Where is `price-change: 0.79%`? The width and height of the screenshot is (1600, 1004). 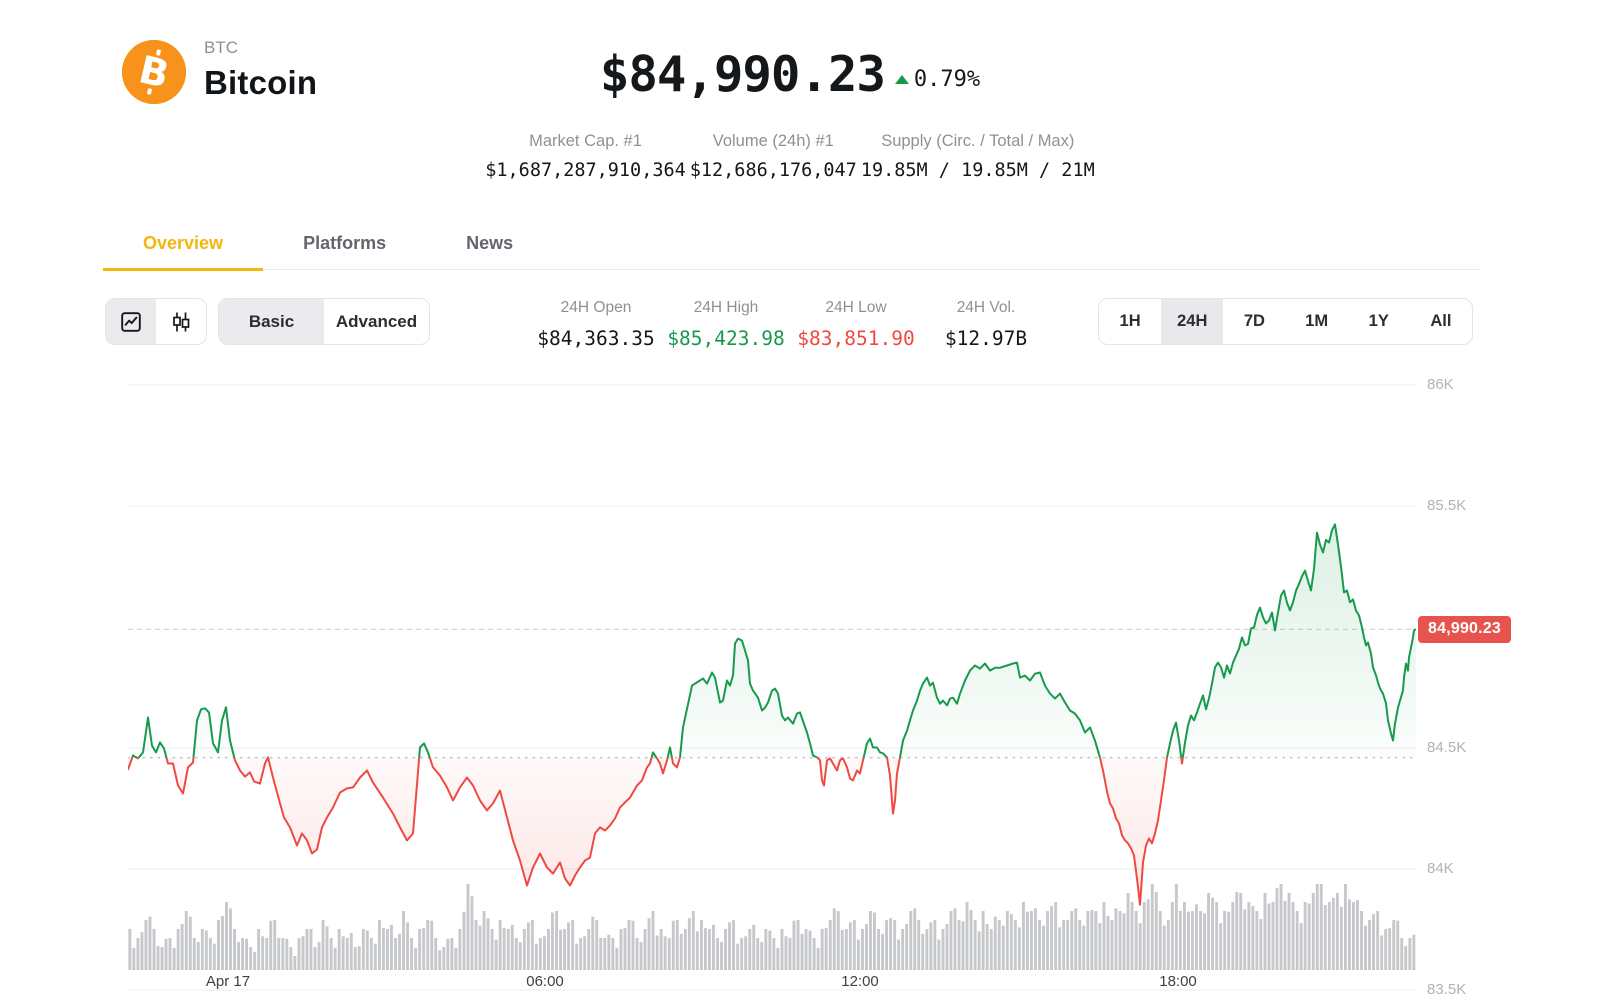
price-change: 0.79% is located at coordinates (937, 79).